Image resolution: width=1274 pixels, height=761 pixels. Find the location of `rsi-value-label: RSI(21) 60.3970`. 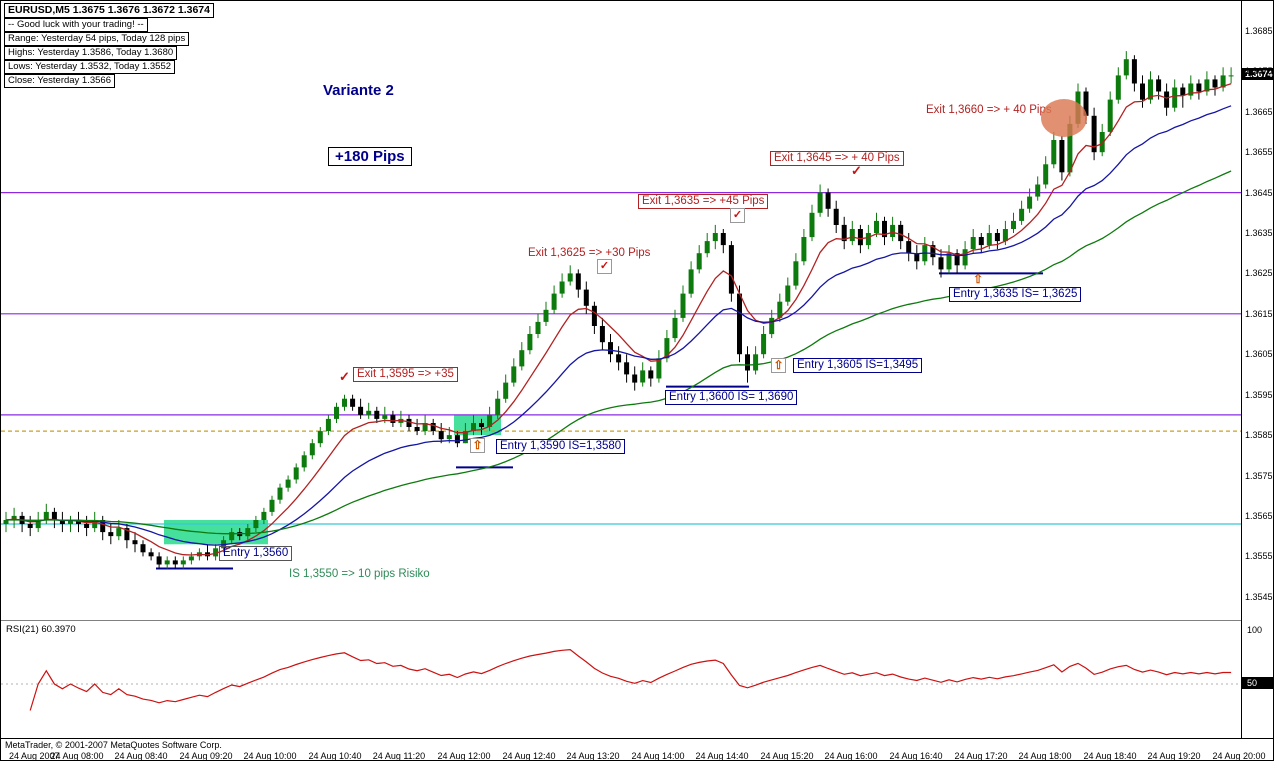

rsi-value-label: RSI(21) 60.3970 is located at coordinates (41, 629).